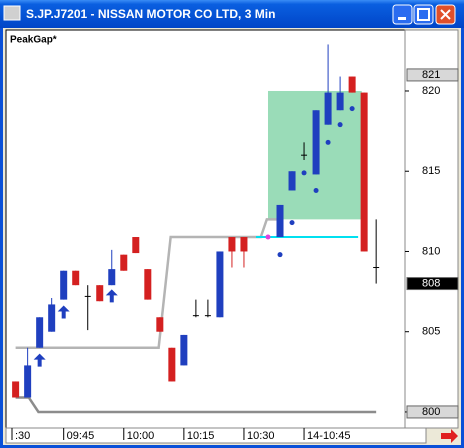 The width and height of the screenshot is (464, 448). What do you see at coordinates (431, 332) in the screenshot?
I see `y-tick-label: 805` at bounding box center [431, 332].